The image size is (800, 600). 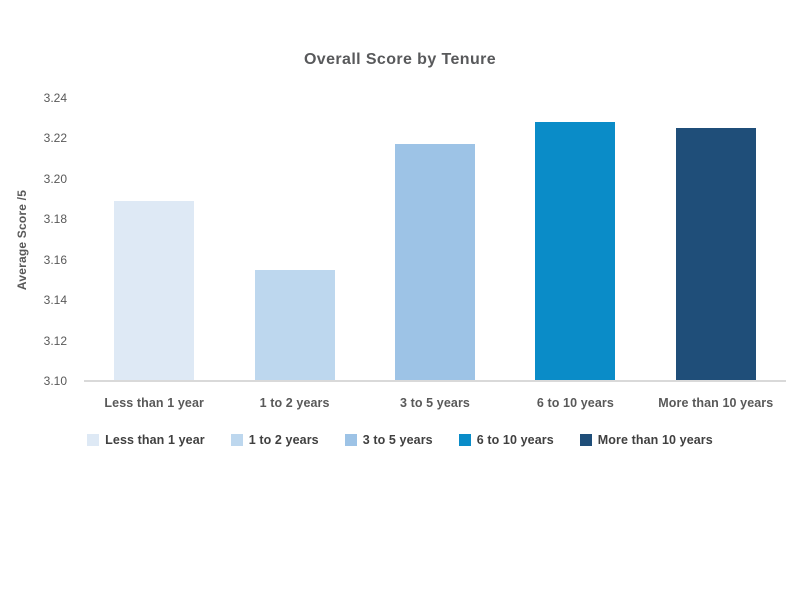 I want to click on legend-label: 6 to 10 years, so click(x=515, y=440).